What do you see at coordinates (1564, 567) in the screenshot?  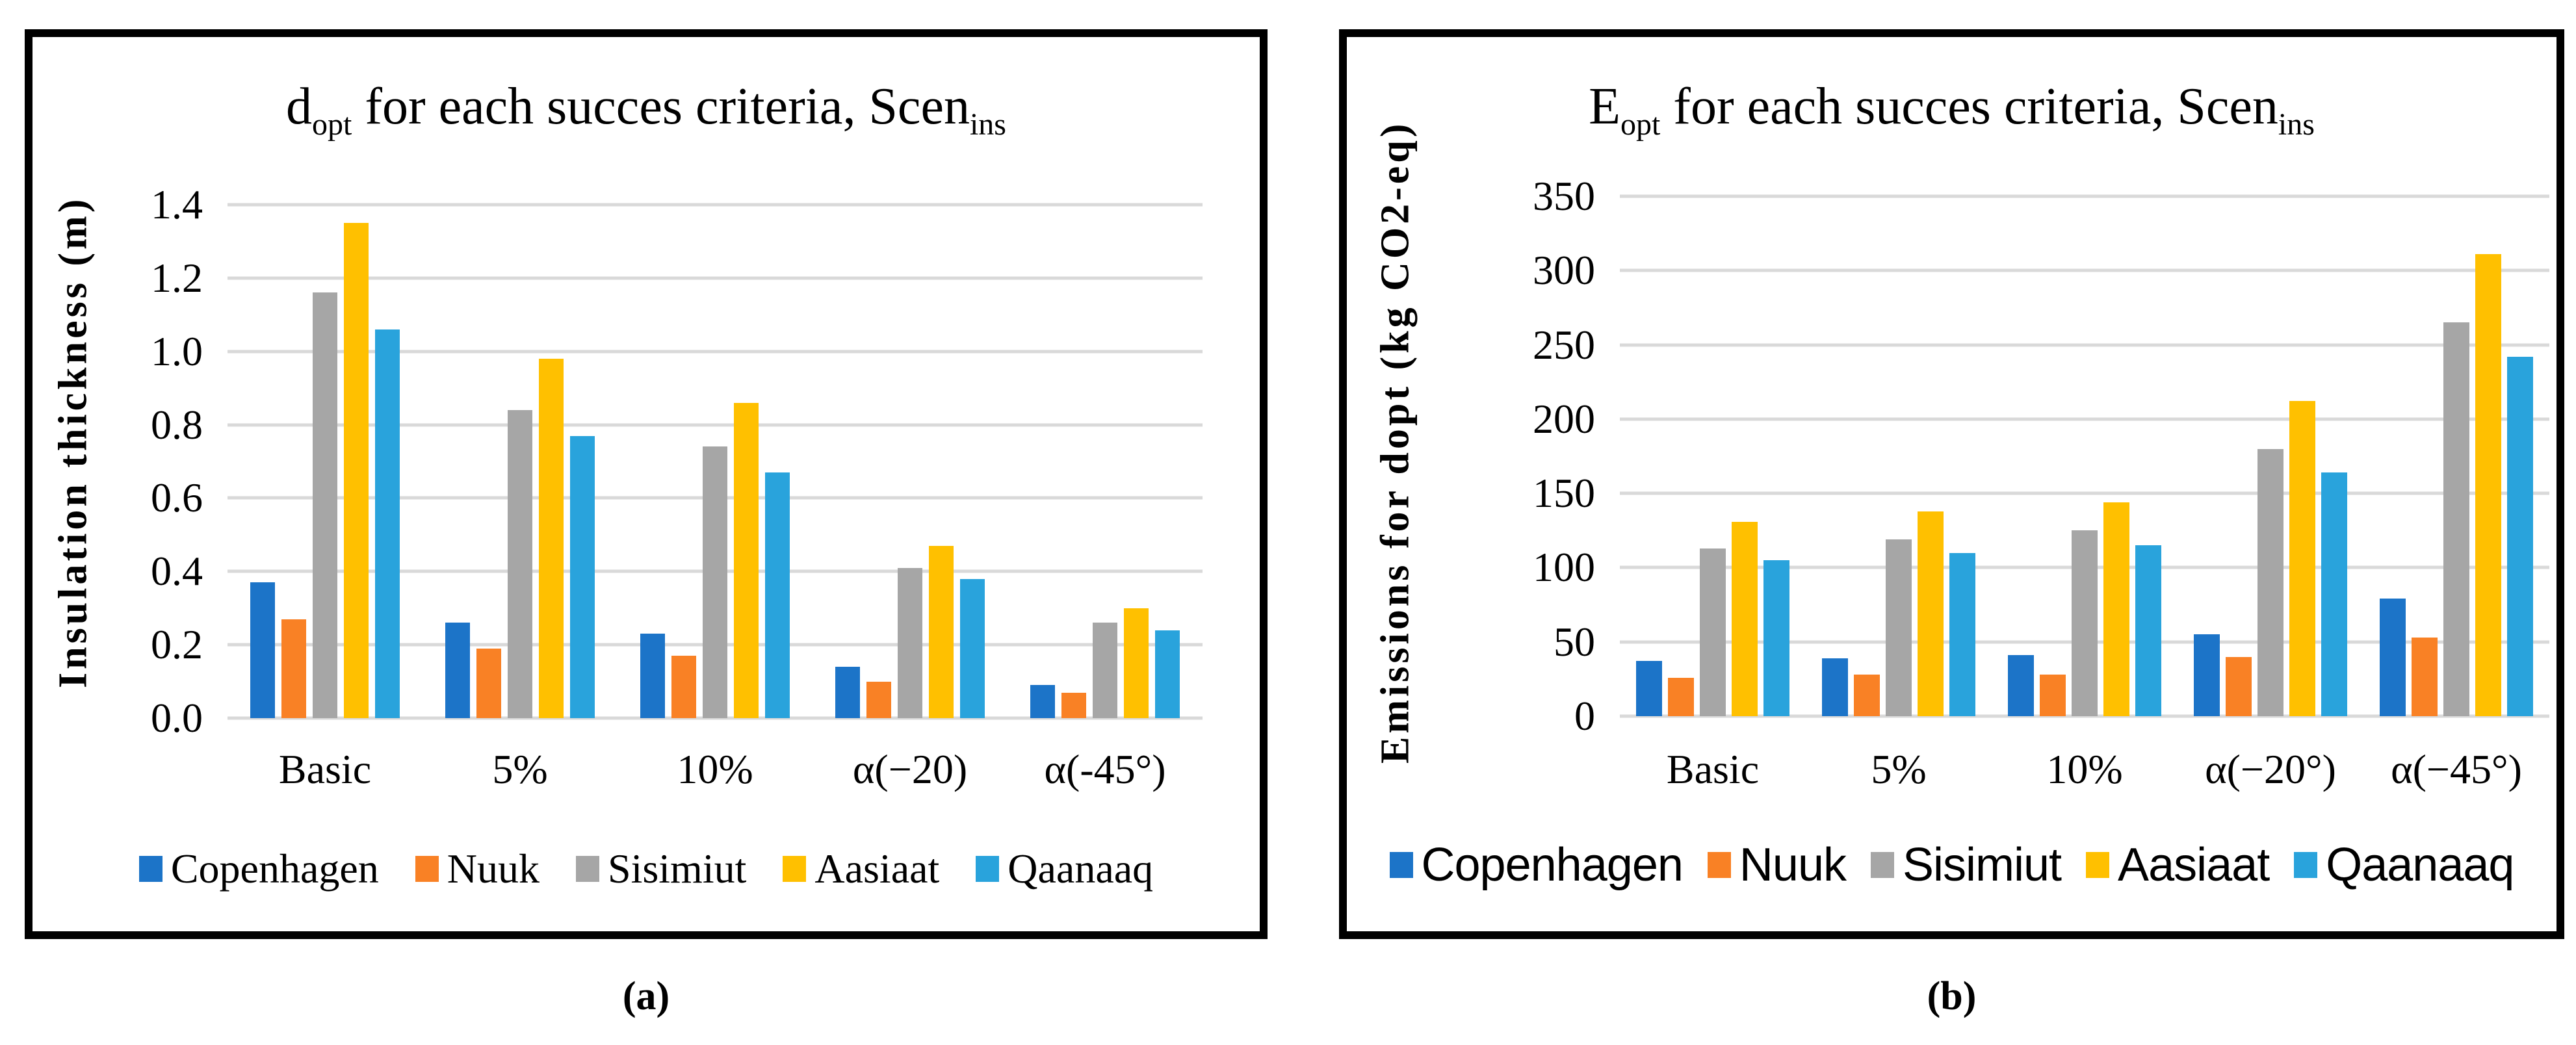 I see `y-tick-label: 100` at bounding box center [1564, 567].